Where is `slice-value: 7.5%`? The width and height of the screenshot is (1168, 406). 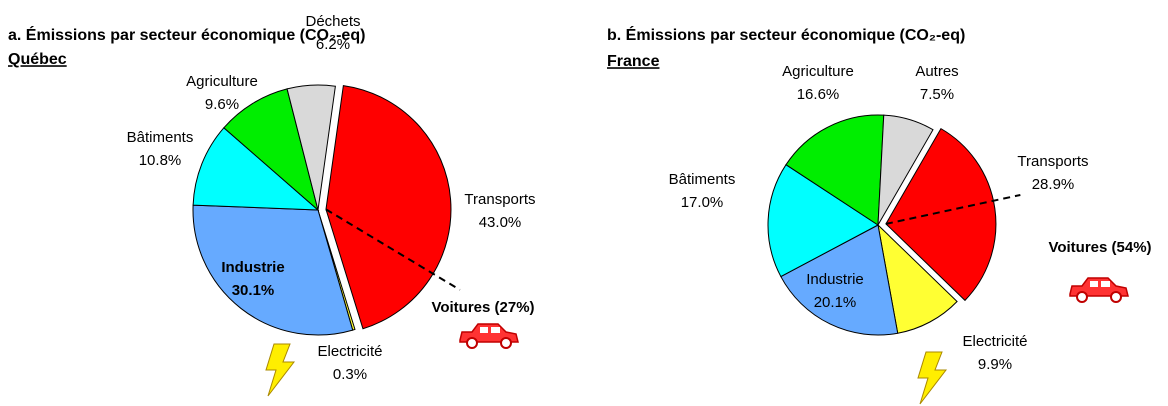 slice-value: 7.5% is located at coordinates (937, 94).